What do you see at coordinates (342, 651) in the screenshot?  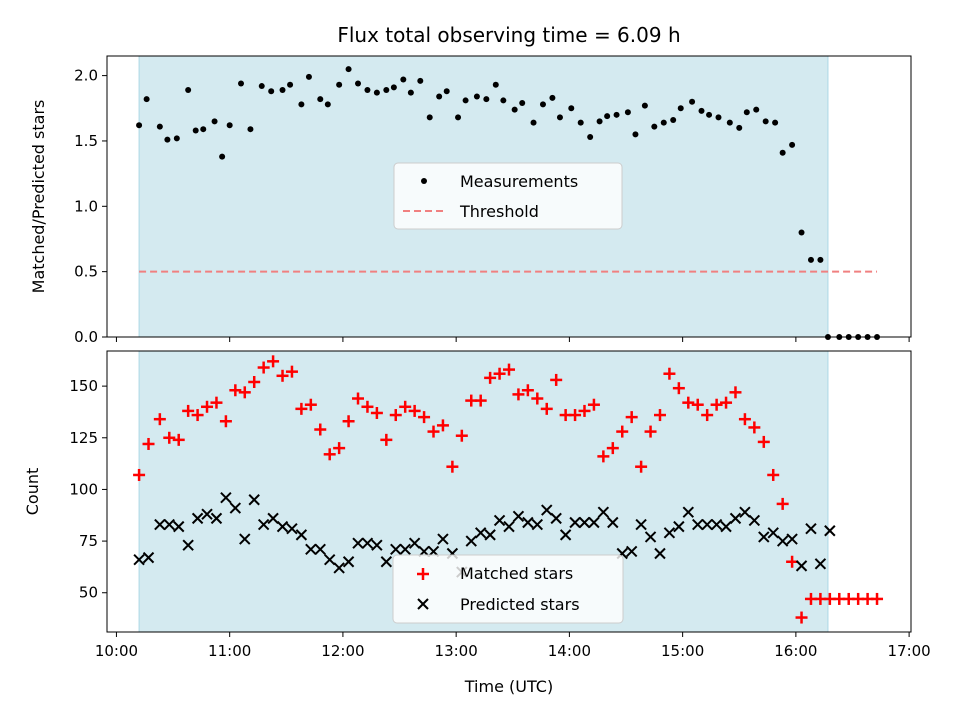 I see `xtick-label: 12:00` at bounding box center [342, 651].